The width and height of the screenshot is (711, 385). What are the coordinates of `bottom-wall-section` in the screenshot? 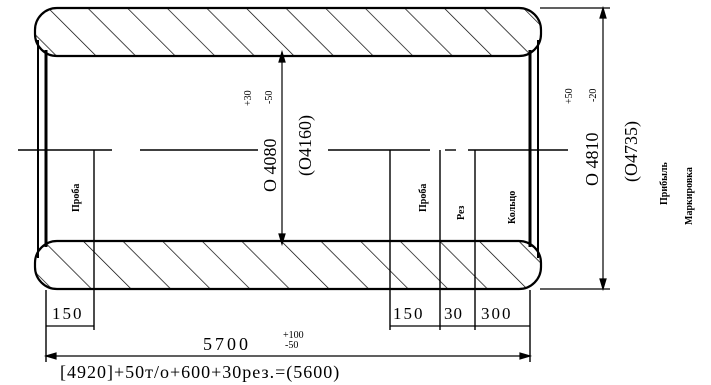 It's located at (288, 265).